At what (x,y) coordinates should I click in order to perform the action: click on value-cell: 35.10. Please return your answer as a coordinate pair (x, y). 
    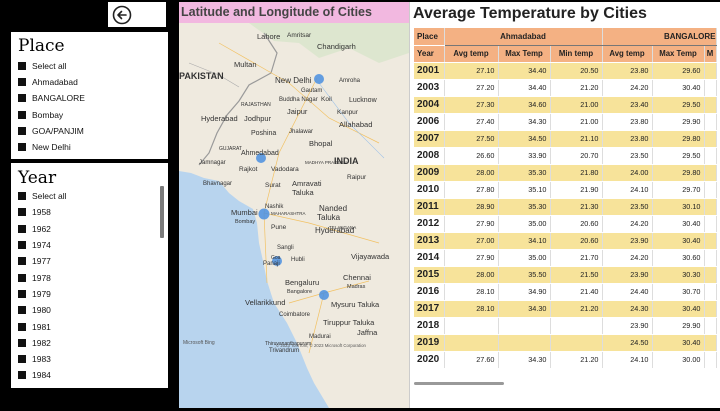
    Looking at the image, I should click on (524, 190).